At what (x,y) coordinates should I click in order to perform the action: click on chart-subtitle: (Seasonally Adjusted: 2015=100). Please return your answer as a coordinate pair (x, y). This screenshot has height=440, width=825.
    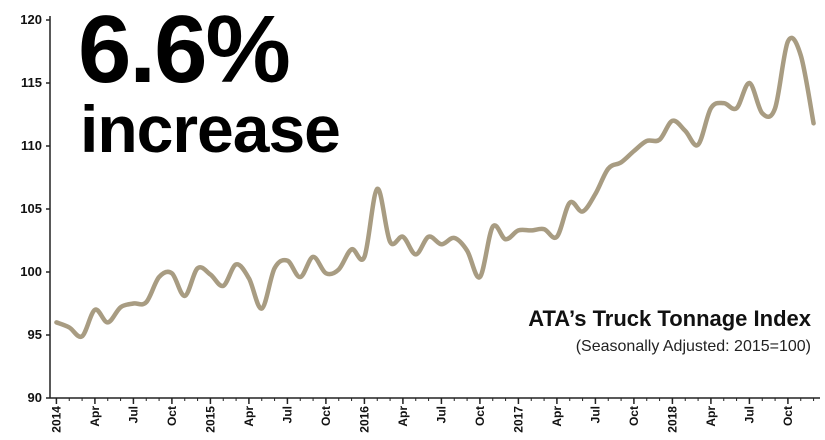
    Looking at the image, I should click on (693, 346).